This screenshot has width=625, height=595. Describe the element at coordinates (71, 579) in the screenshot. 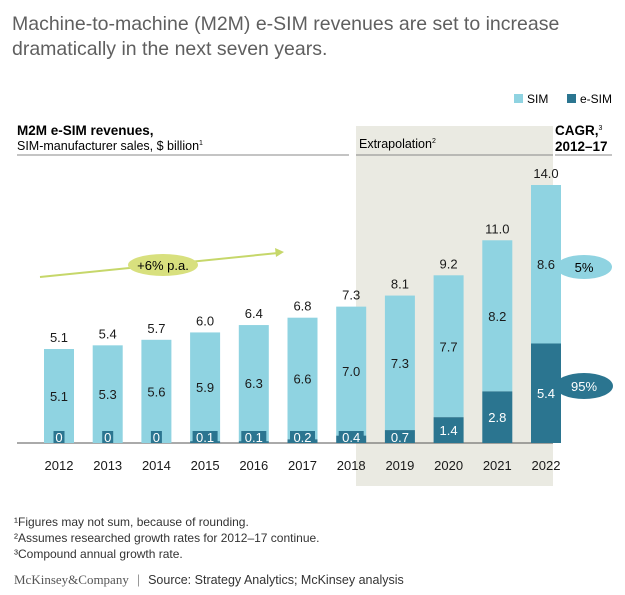

I see `mckinsey-logo: McKinsey&Company` at that location.